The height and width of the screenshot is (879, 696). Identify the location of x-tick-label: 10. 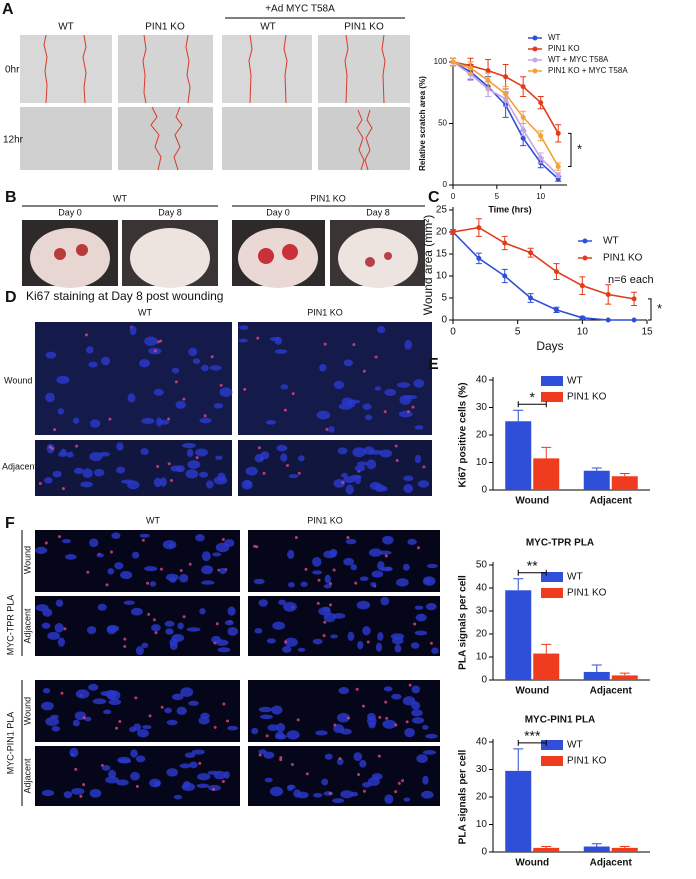
(540, 196).